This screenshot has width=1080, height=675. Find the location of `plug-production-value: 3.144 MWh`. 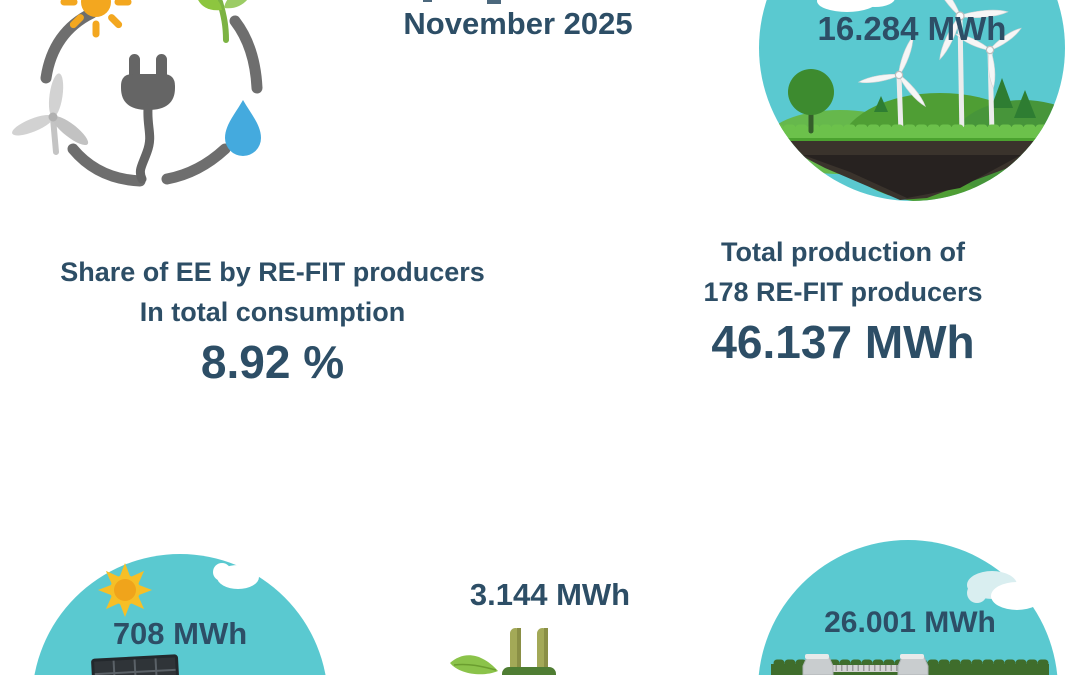

plug-production-value: 3.144 MWh is located at coordinates (550, 594).